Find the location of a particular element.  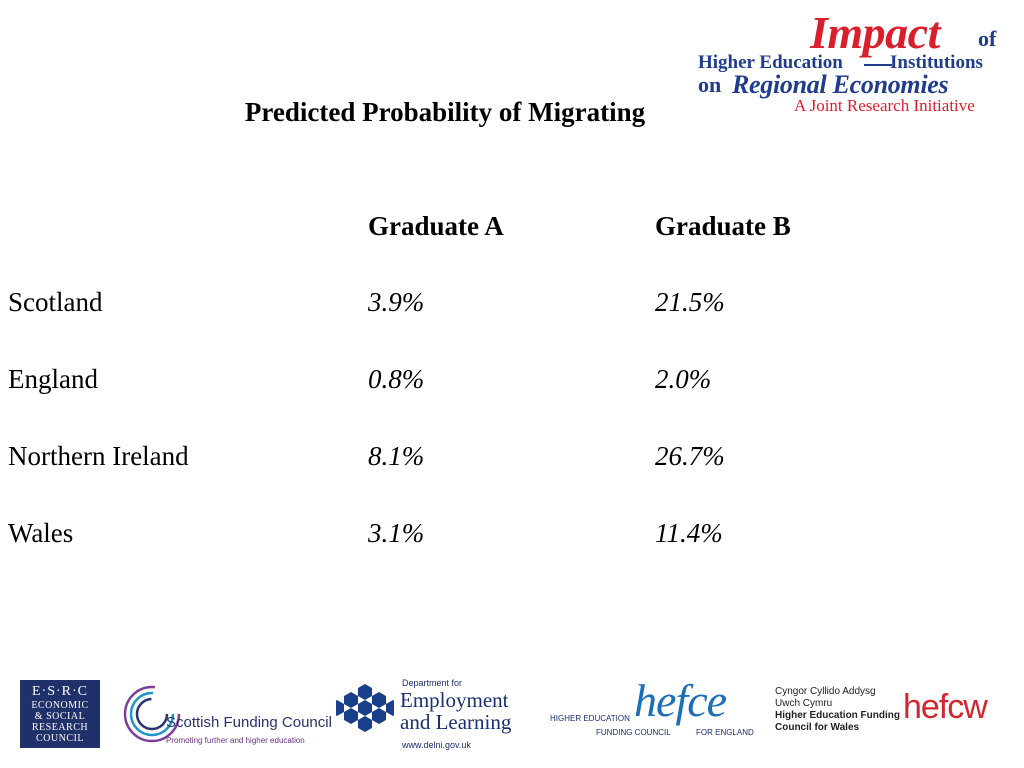

row-label: Wales is located at coordinates (41, 533).